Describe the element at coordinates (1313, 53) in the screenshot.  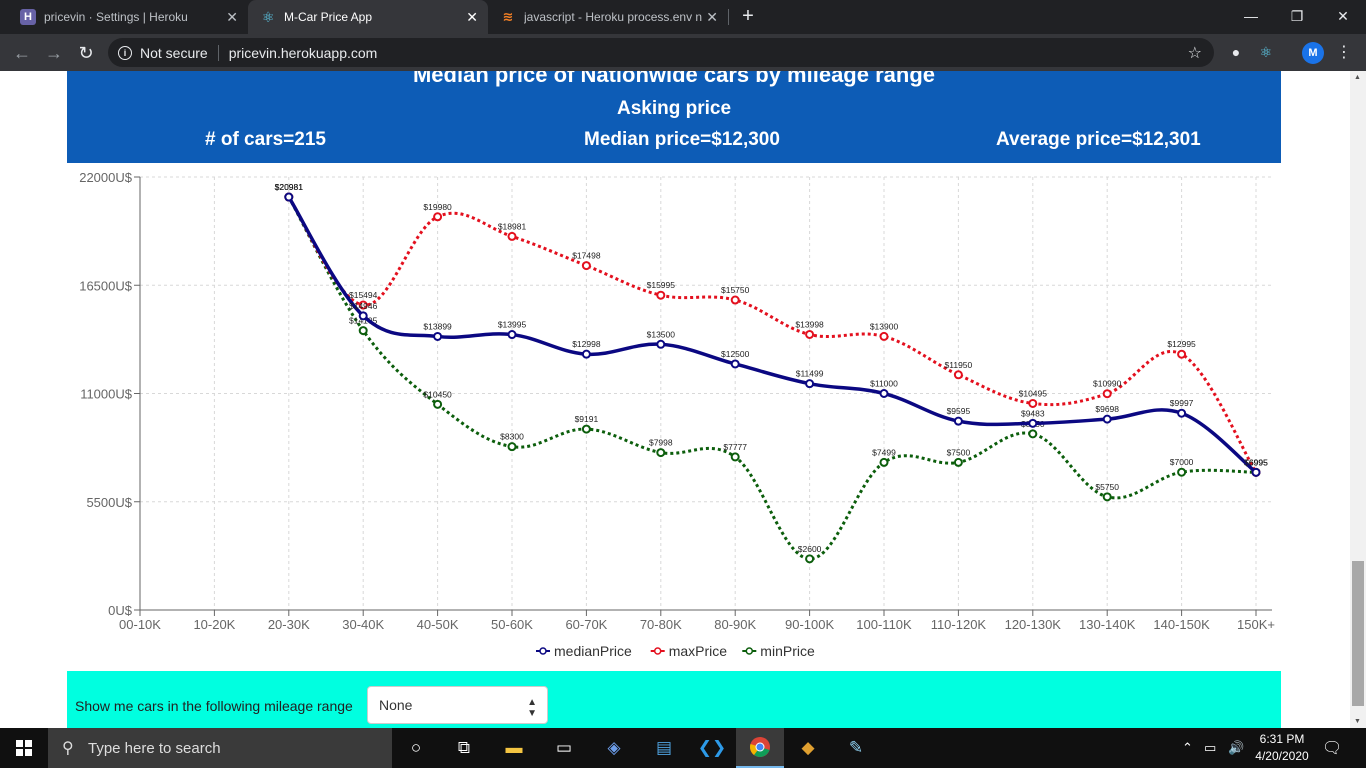
I see `profile-avatar: M` at that location.